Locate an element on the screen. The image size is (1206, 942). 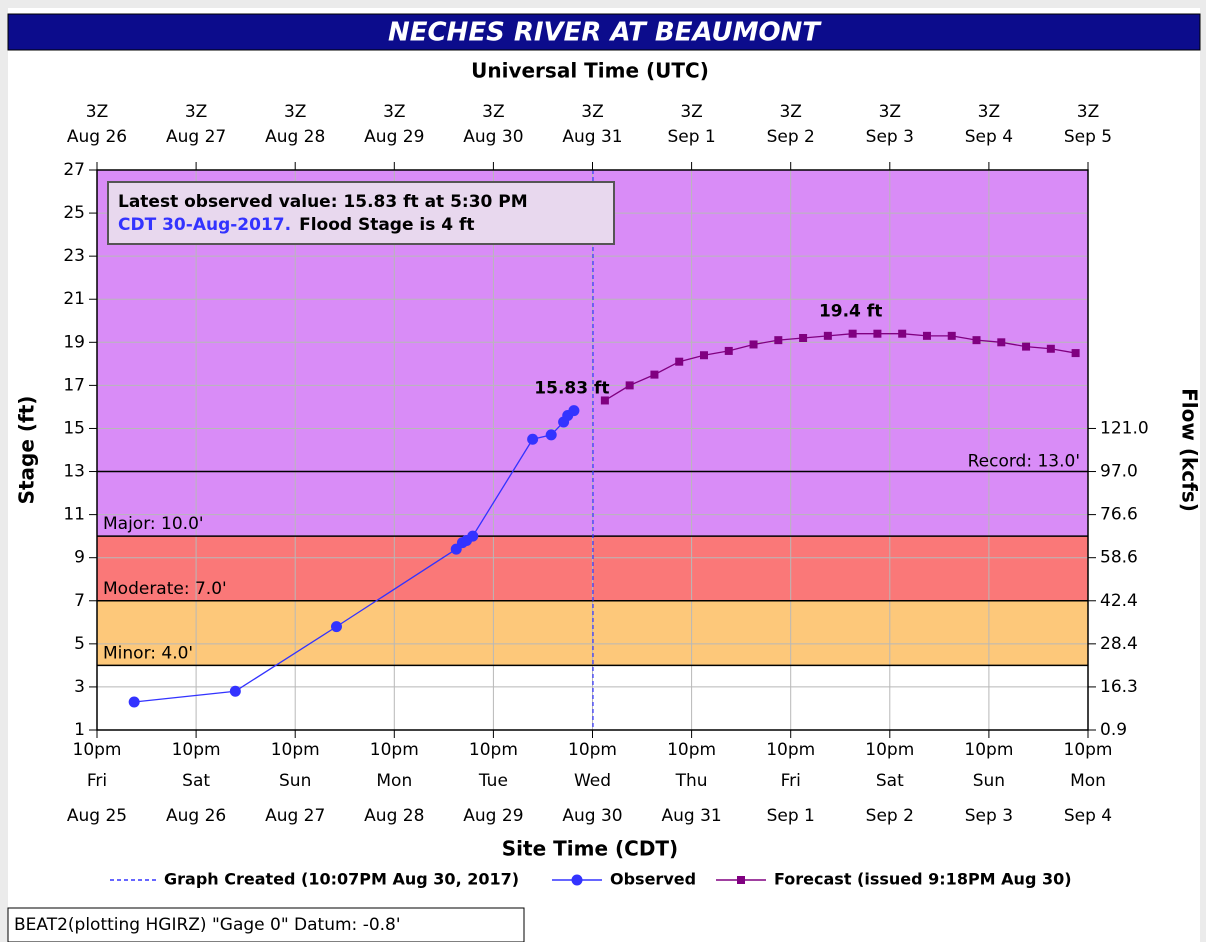
x2-tick-date: Sep 2 is located at coordinates (791, 137).